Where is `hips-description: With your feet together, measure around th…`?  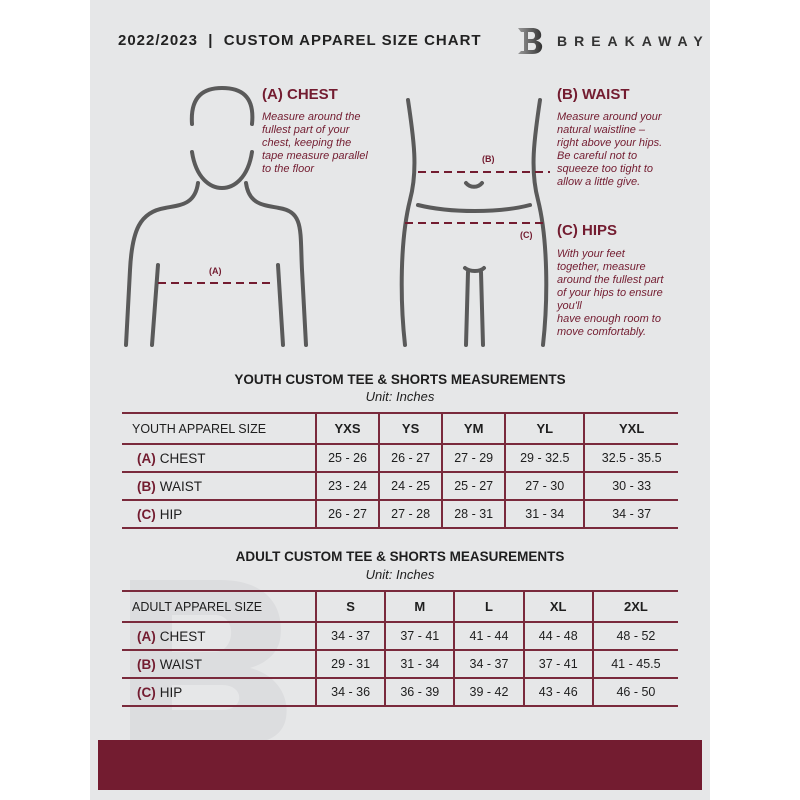 hips-description: With your feet together, measure around th… is located at coordinates (610, 293).